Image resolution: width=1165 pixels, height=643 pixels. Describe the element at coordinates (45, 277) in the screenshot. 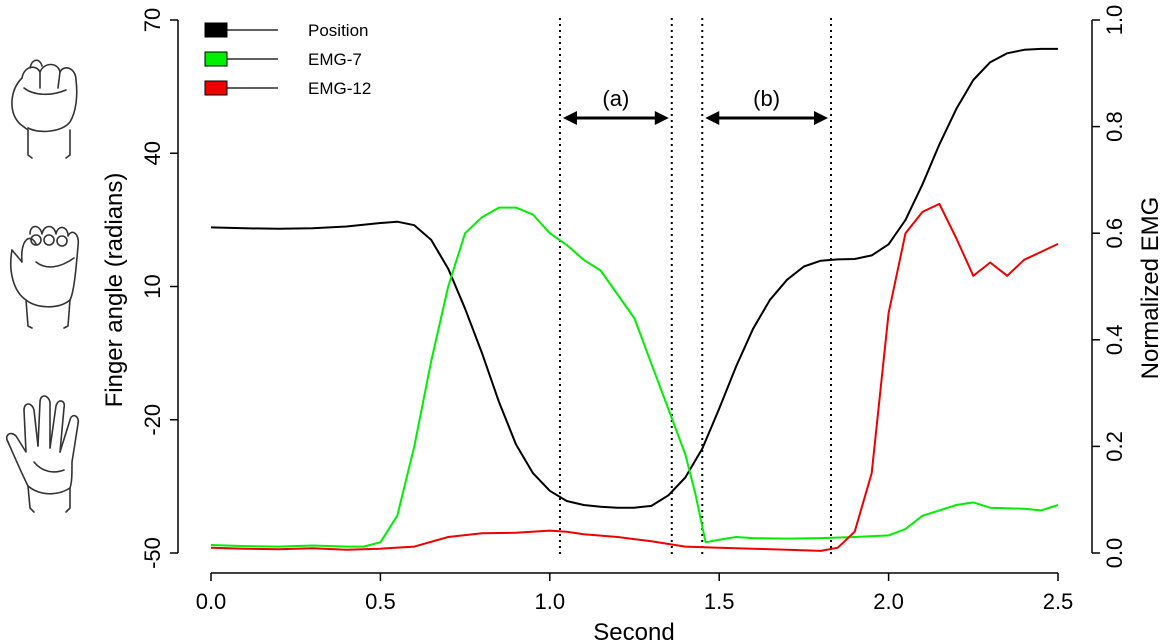

I see `half-open-hand-icon` at that location.